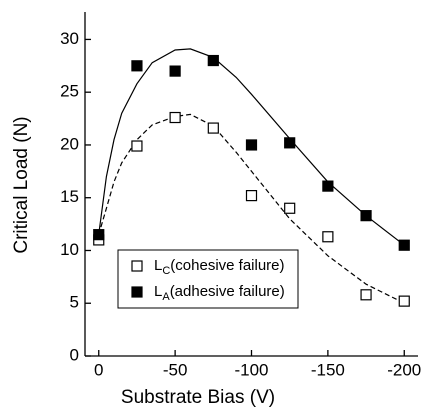 The height and width of the screenshot is (417, 426). What do you see at coordinates (251, 369) in the screenshot?
I see `x-tick-label: -100` at bounding box center [251, 369].